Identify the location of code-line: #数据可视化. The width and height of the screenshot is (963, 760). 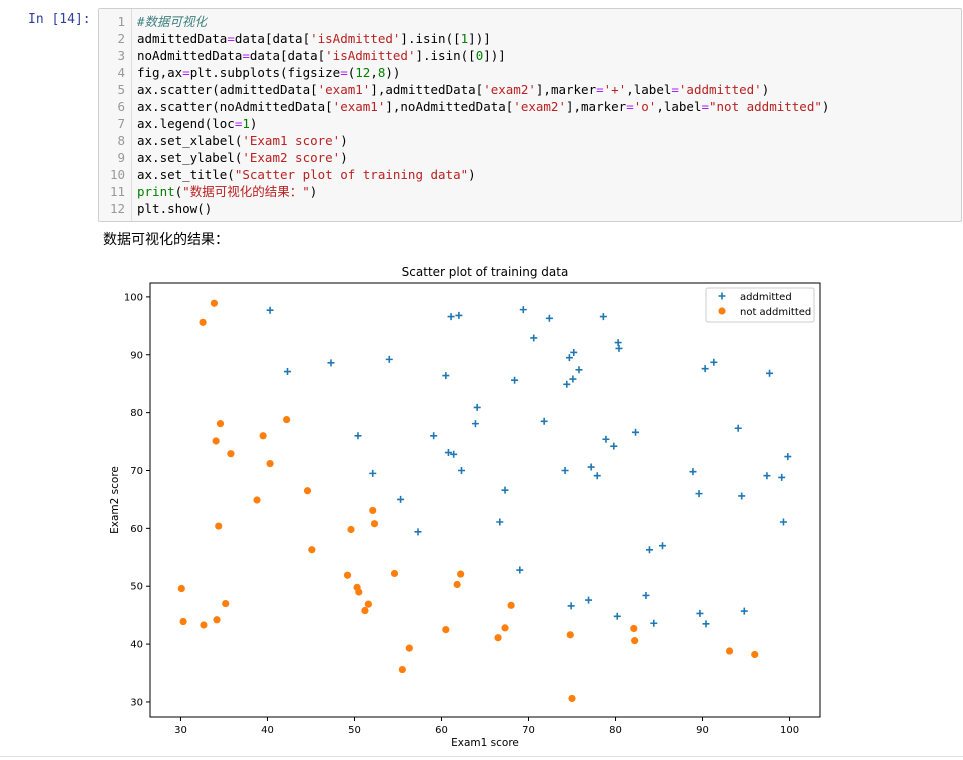
(172, 21).